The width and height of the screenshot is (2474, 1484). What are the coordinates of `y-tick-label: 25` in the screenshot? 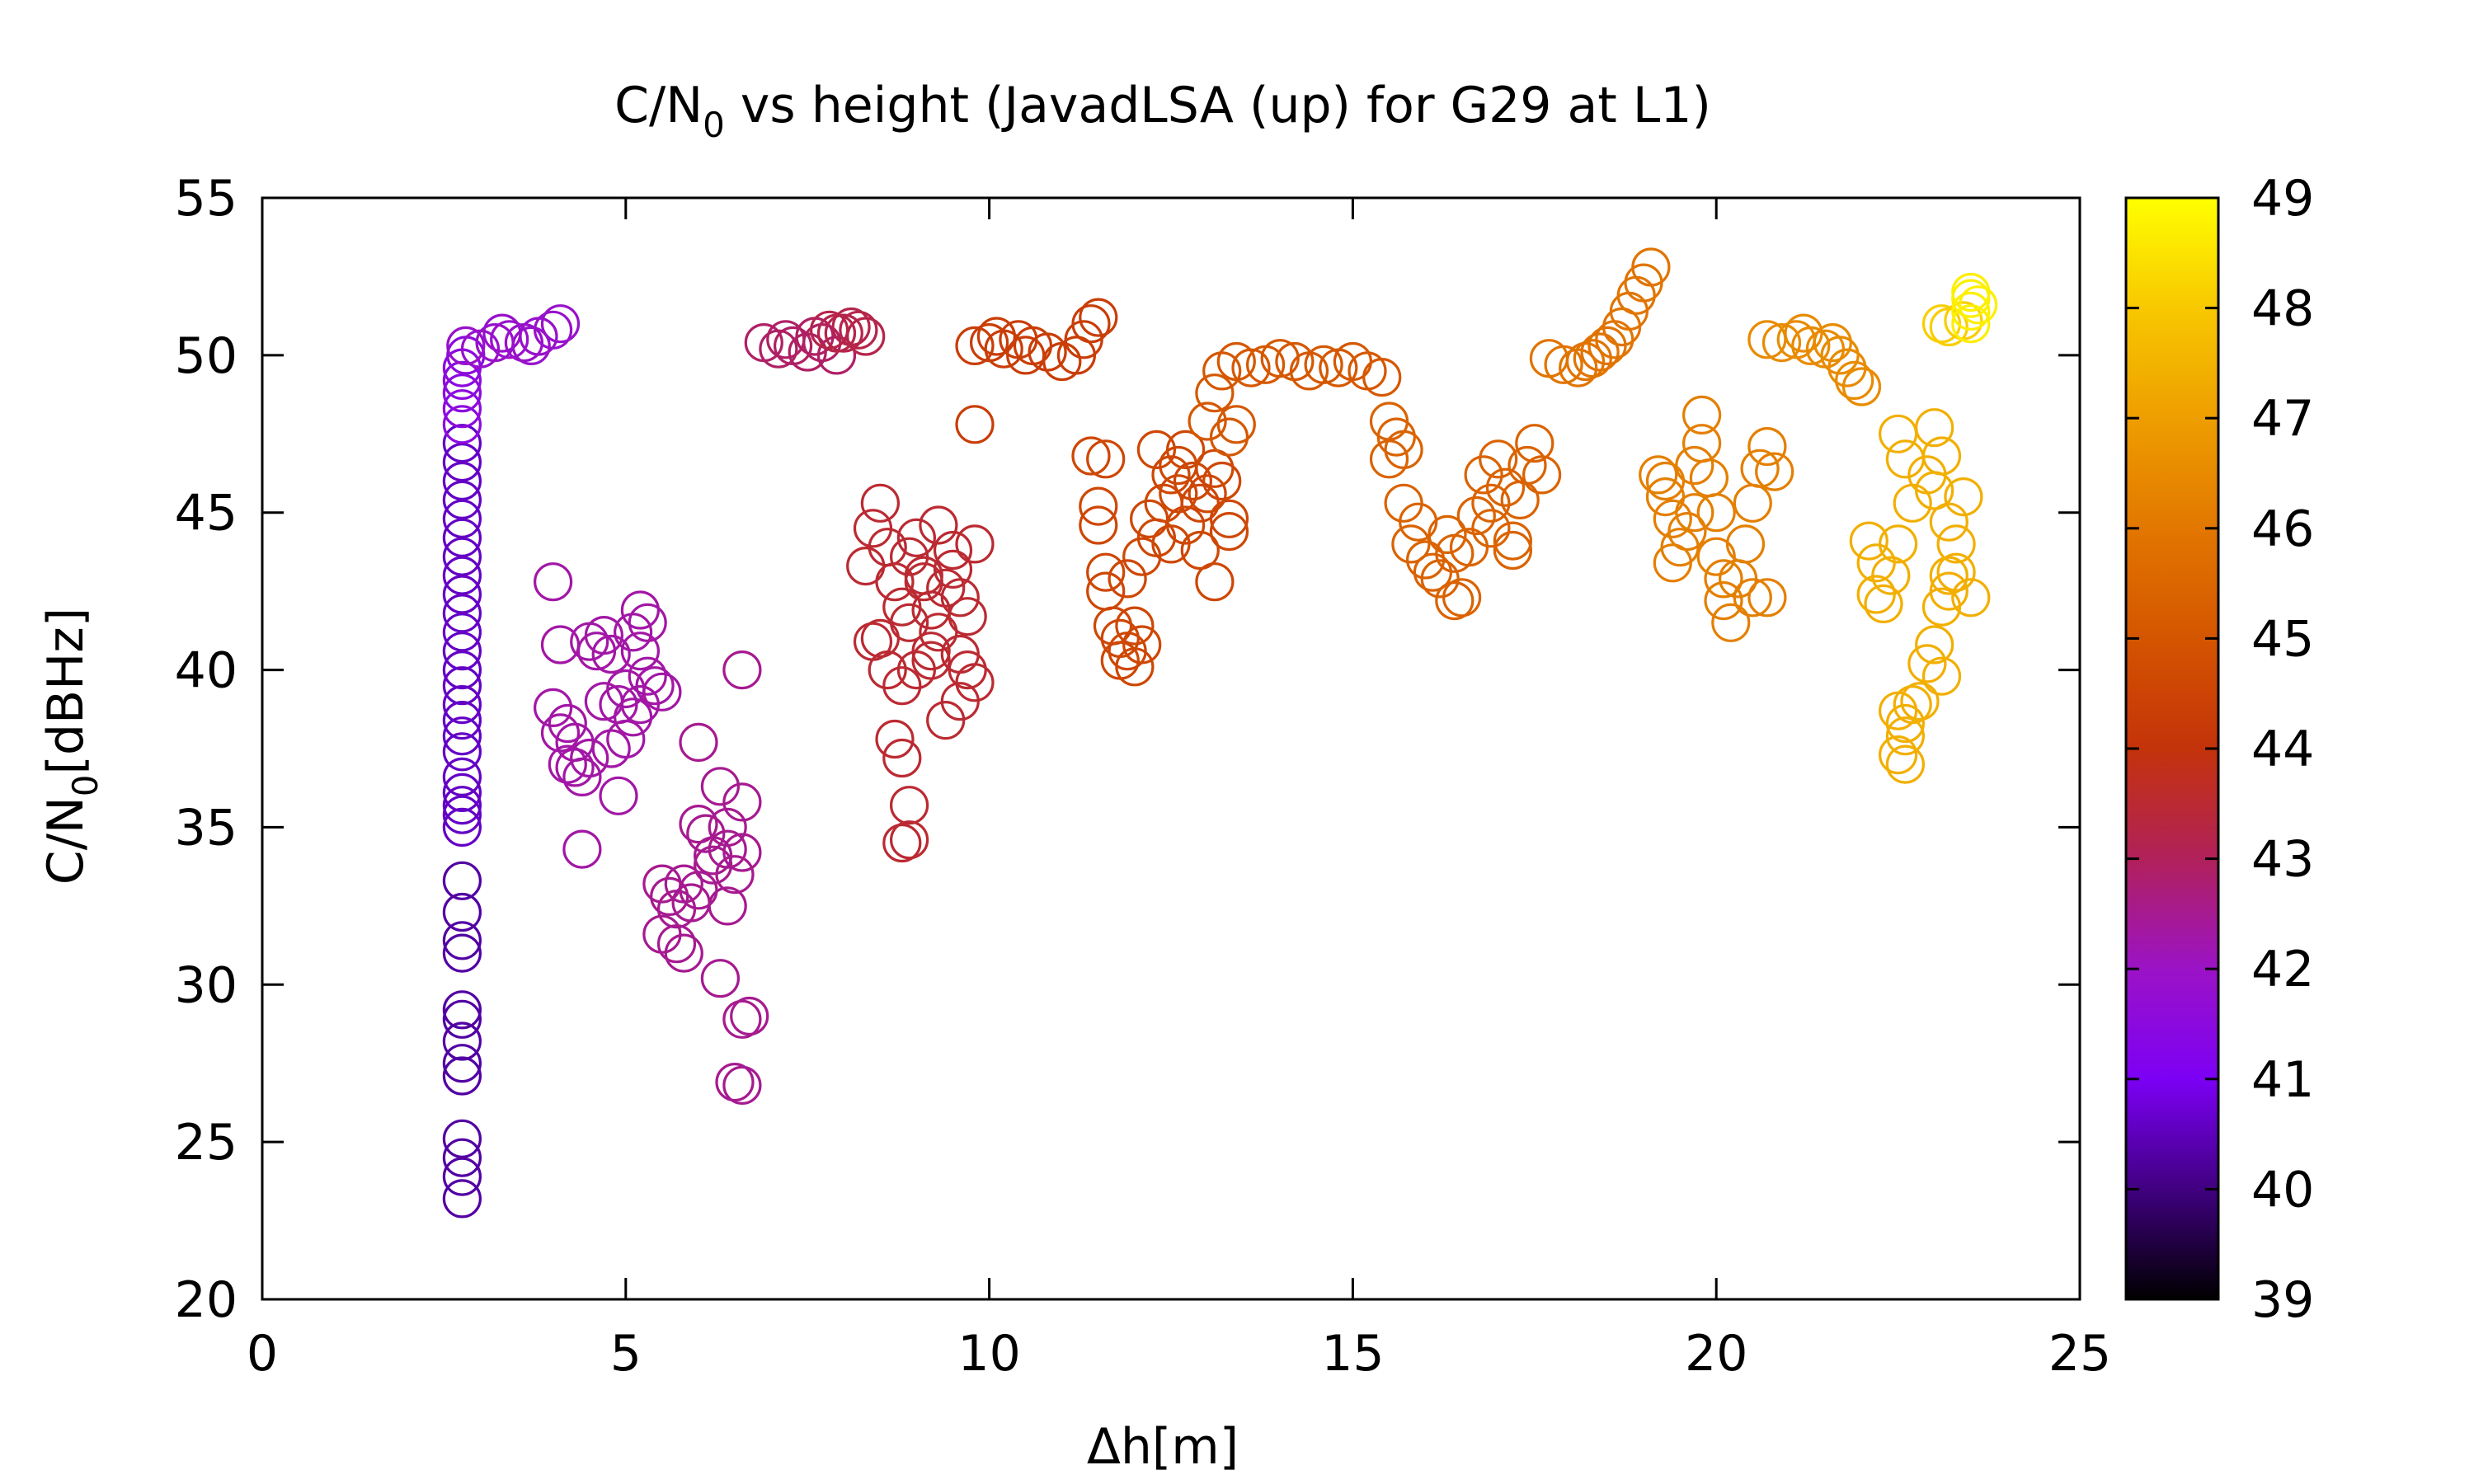 It's located at (206, 1143).